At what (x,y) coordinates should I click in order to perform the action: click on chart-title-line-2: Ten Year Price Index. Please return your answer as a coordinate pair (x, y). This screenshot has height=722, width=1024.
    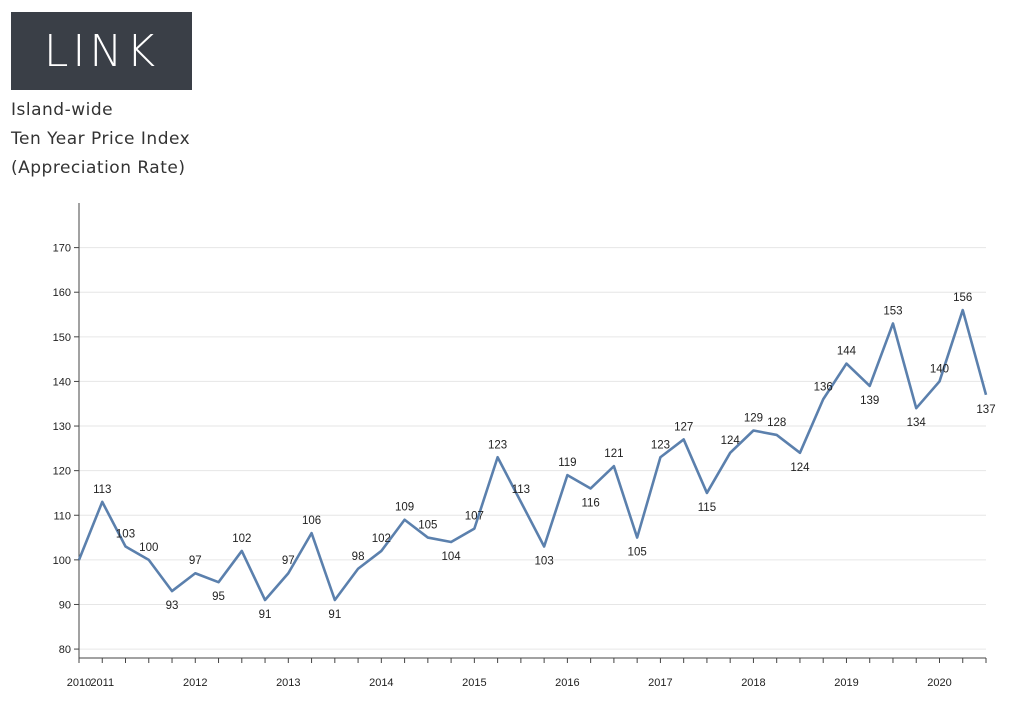
    Looking at the image, I should click on (101, 139).